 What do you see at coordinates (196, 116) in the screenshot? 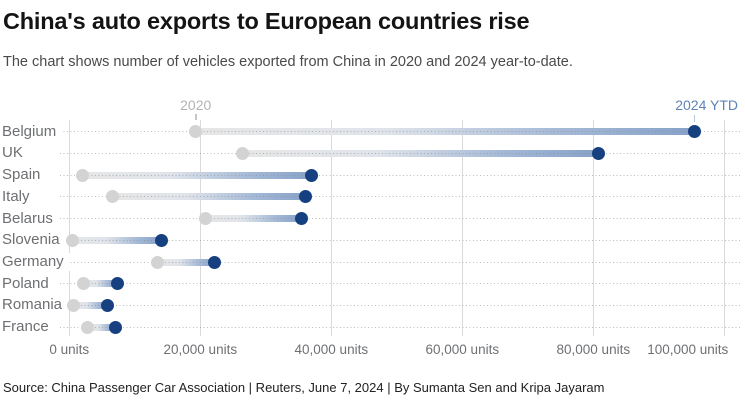
I see `legend-2020-tick` at bounding box center [196, 116].